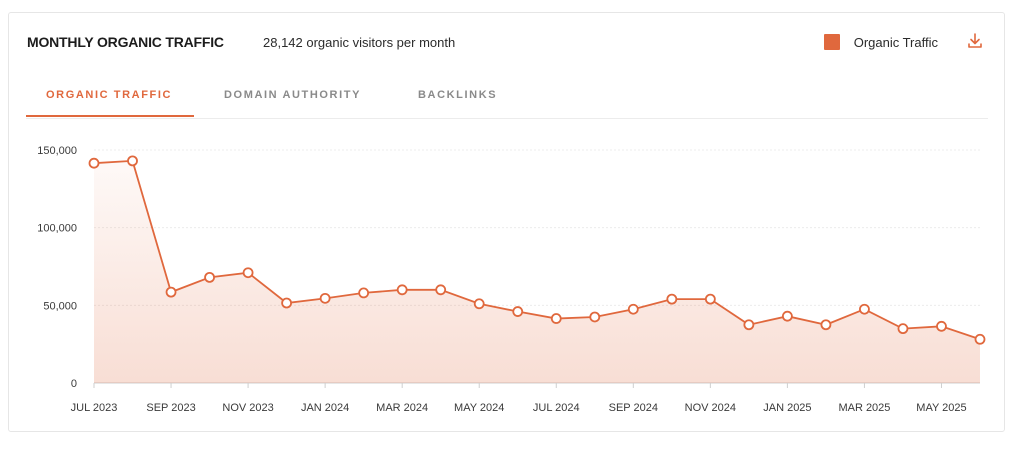  I want to click on x-tick-label: MAY 2024, so click(479, 408).